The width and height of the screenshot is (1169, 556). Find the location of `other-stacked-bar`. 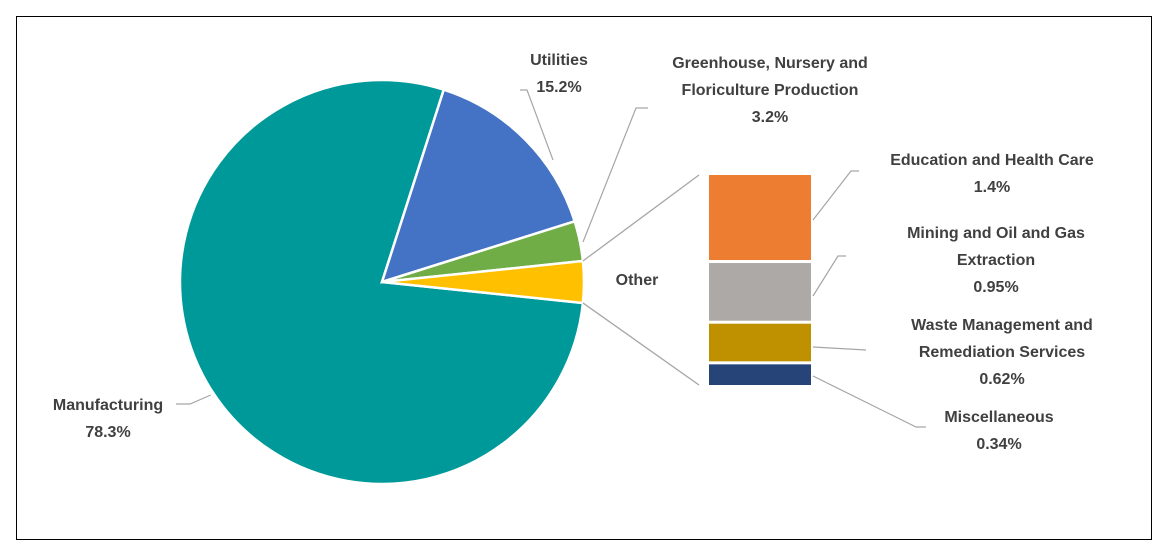

other-stacked-bar is located at coordinates (760, 280).